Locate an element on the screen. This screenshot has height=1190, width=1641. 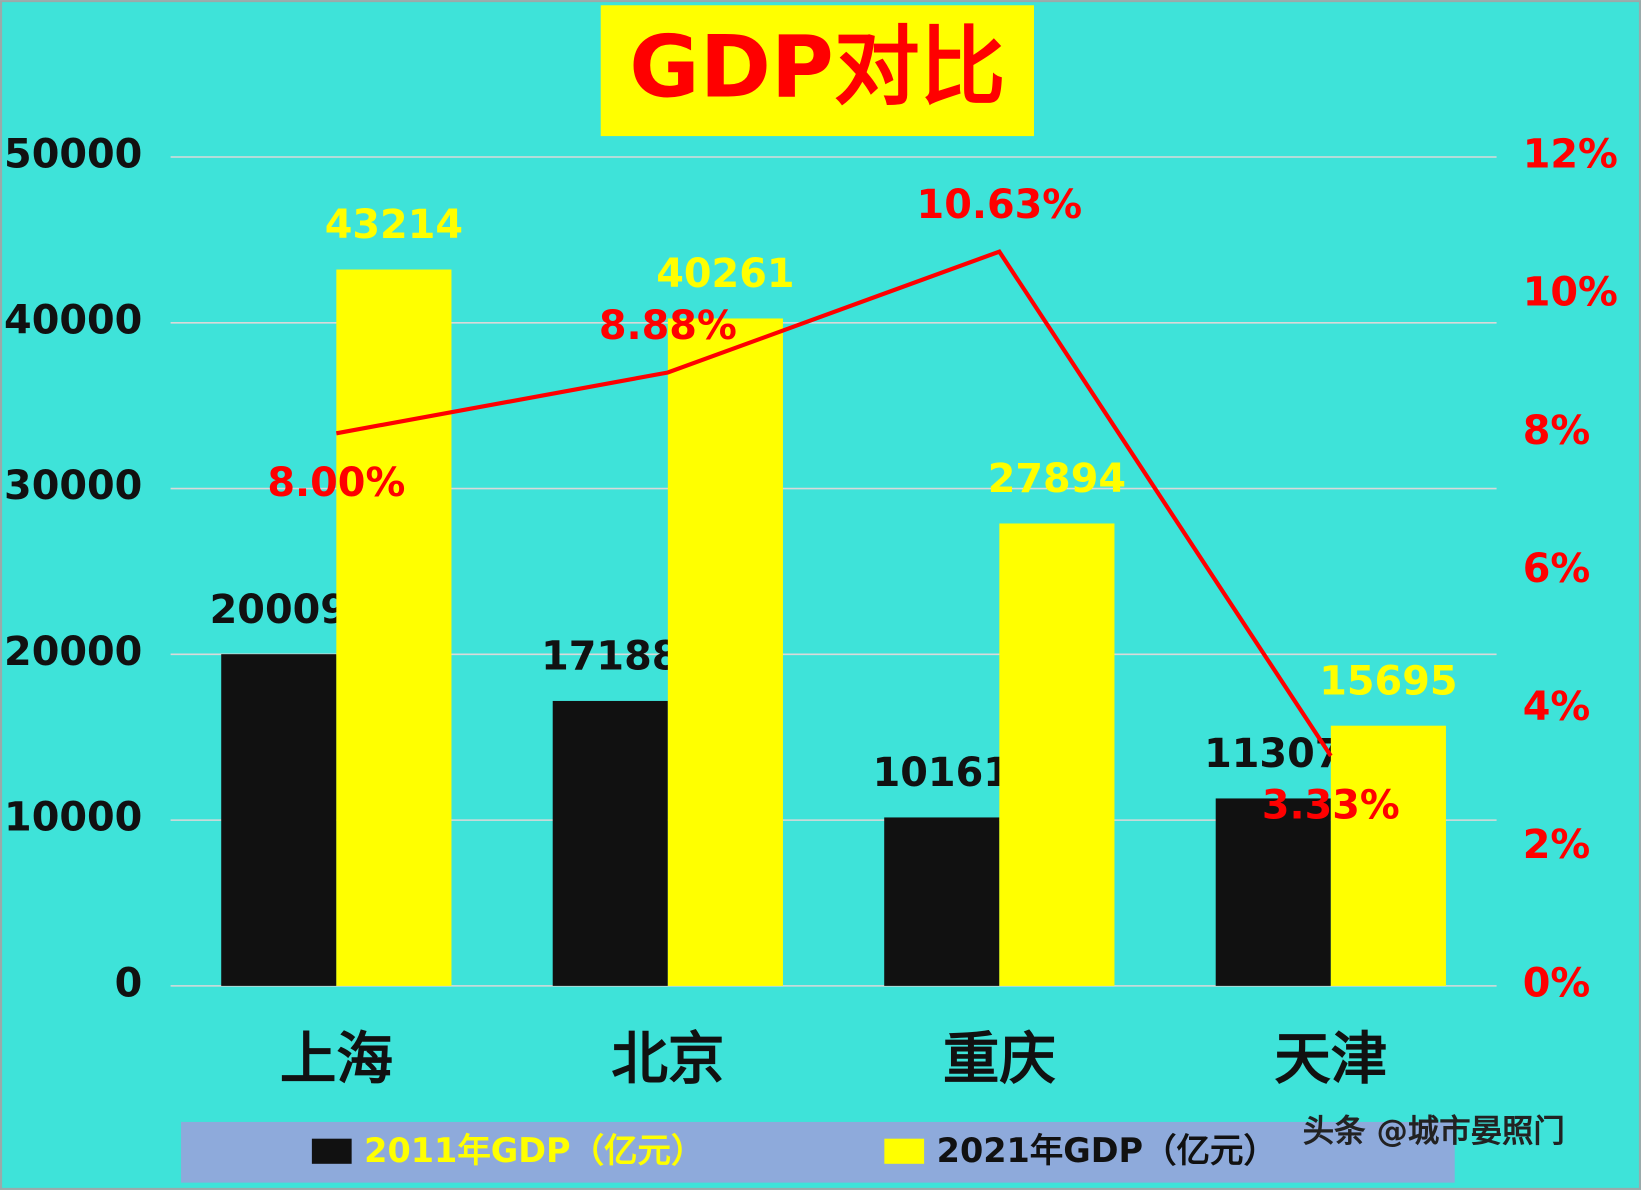
legend-label: 2021年GDP（亿元） is located at coordinates (1107, 1150).